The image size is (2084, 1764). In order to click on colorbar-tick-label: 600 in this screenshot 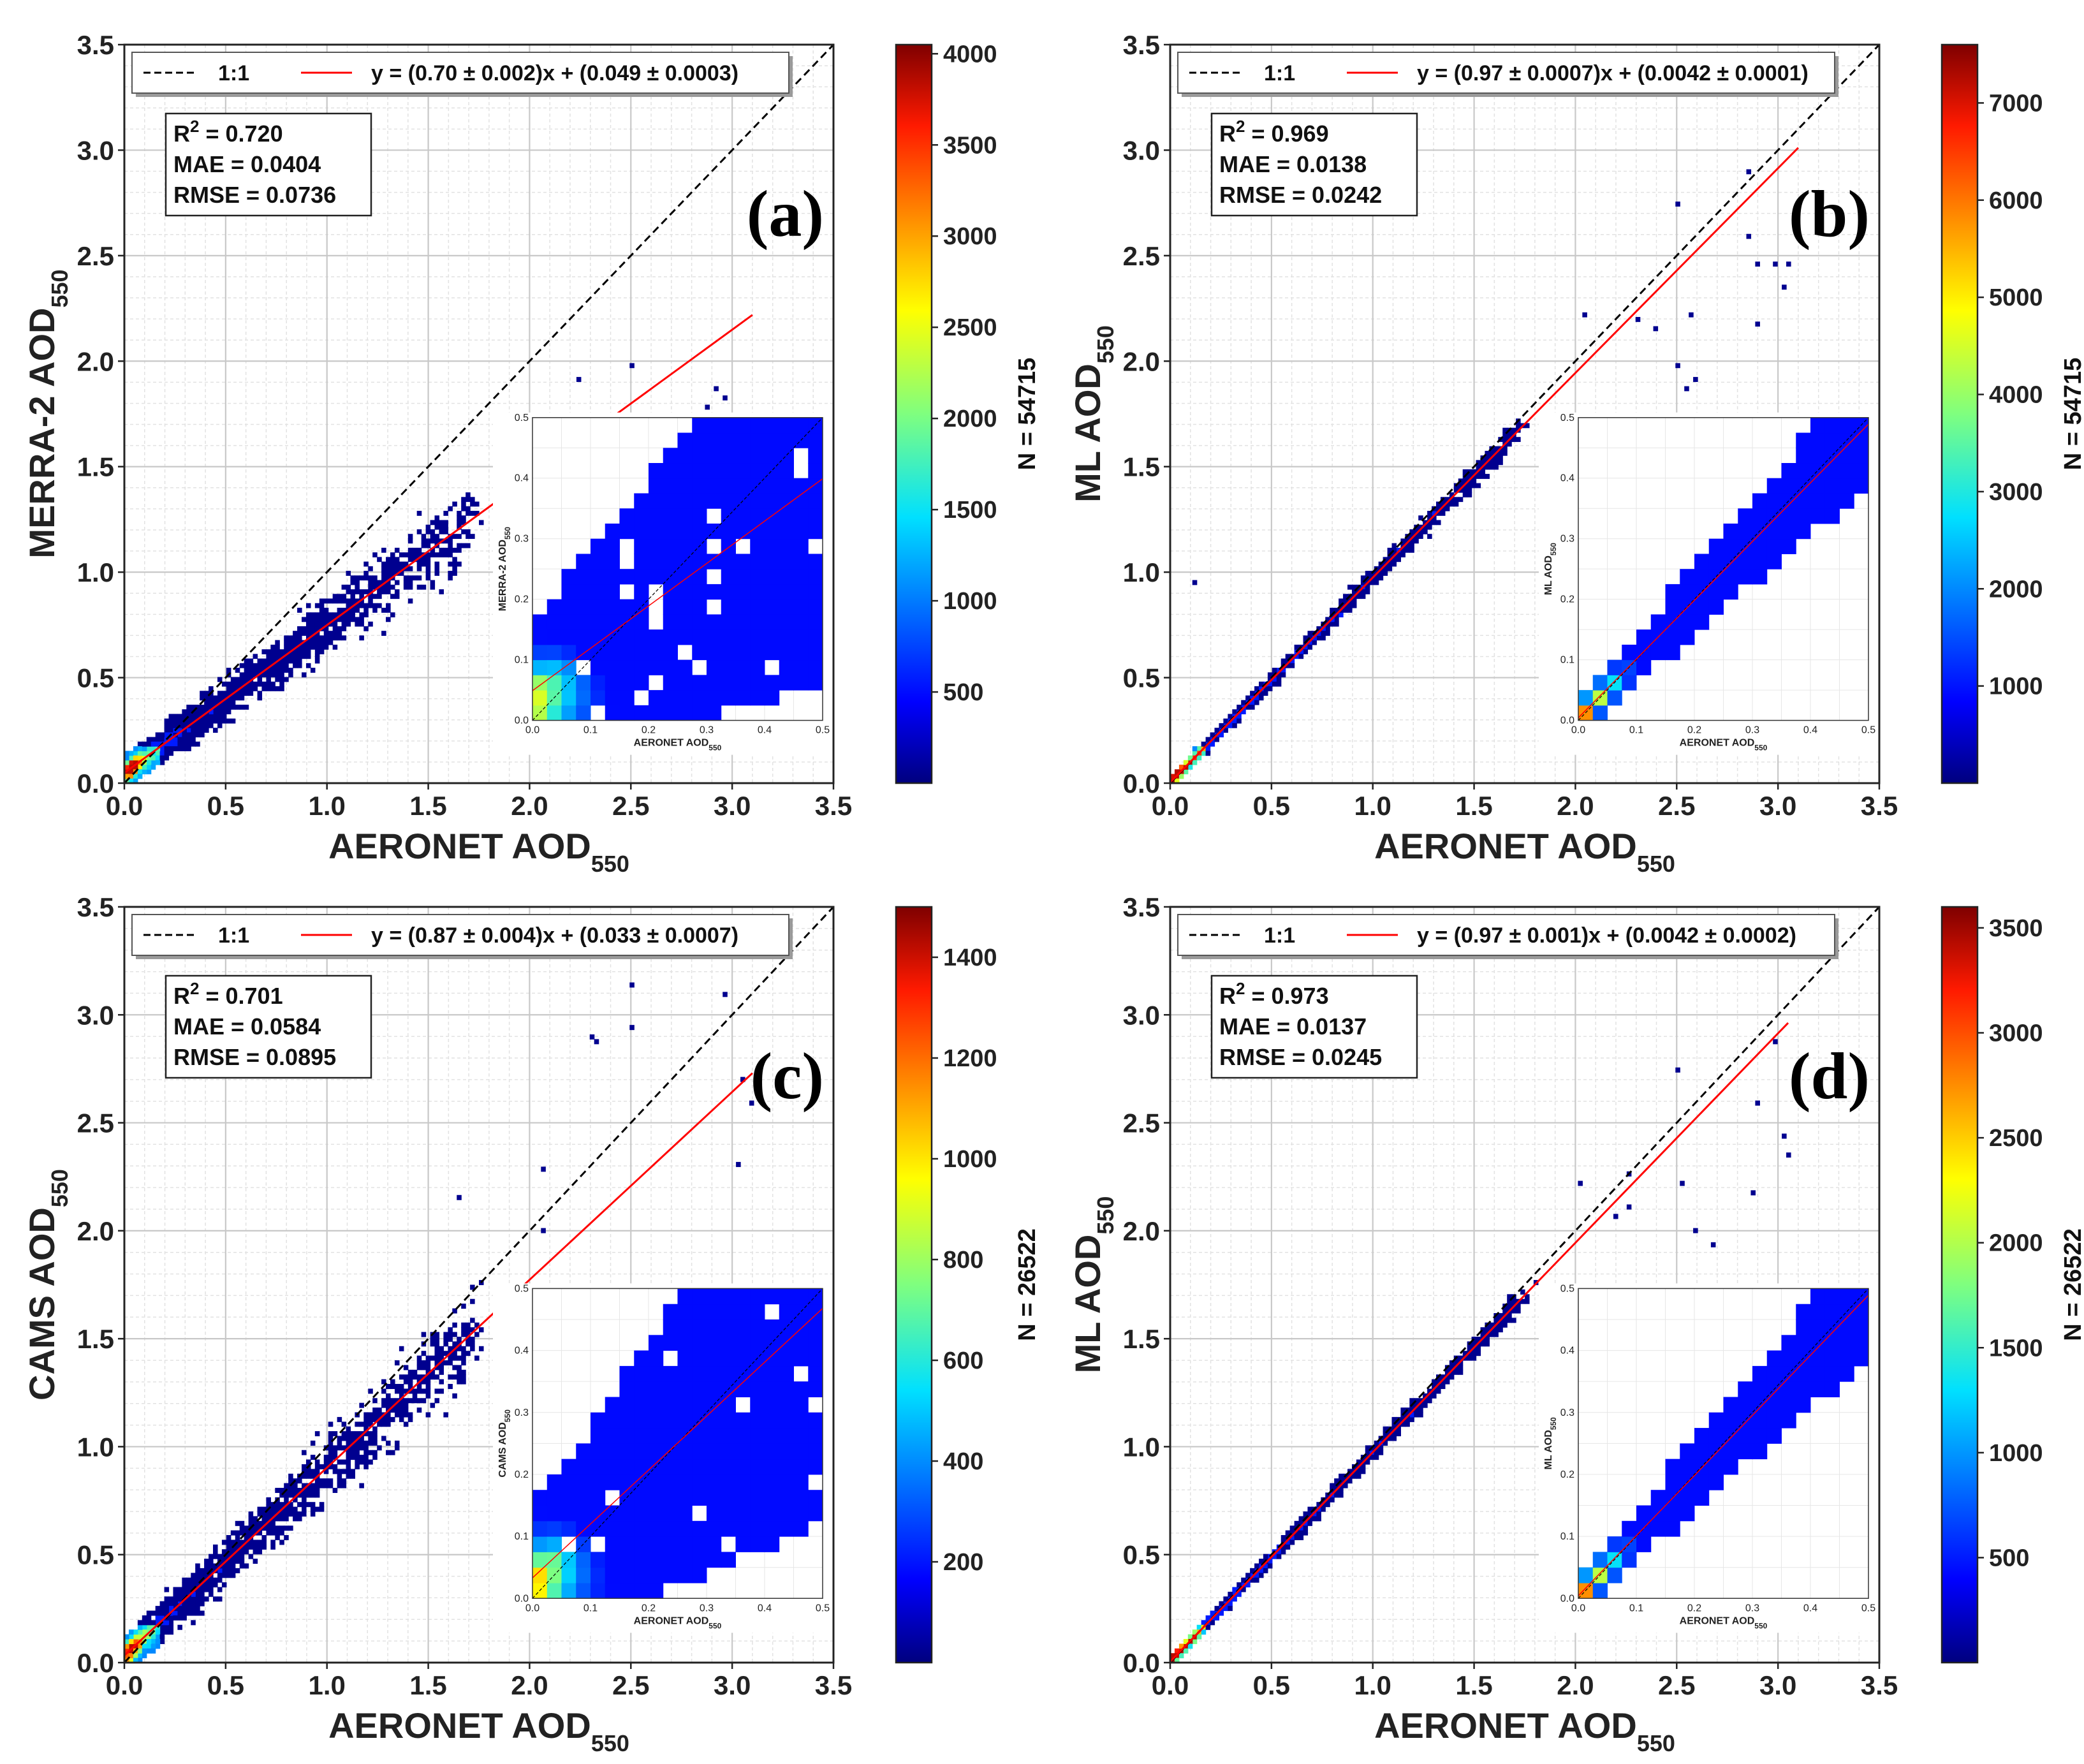, I will do `click(963, 1361)`.